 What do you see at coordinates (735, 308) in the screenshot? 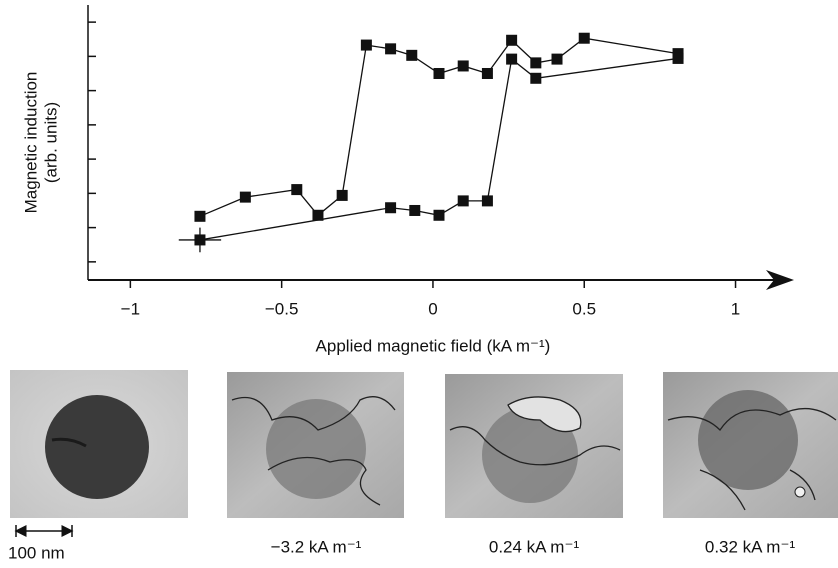
I see `x-tick-label: 1` at bounding box center [735, 308].